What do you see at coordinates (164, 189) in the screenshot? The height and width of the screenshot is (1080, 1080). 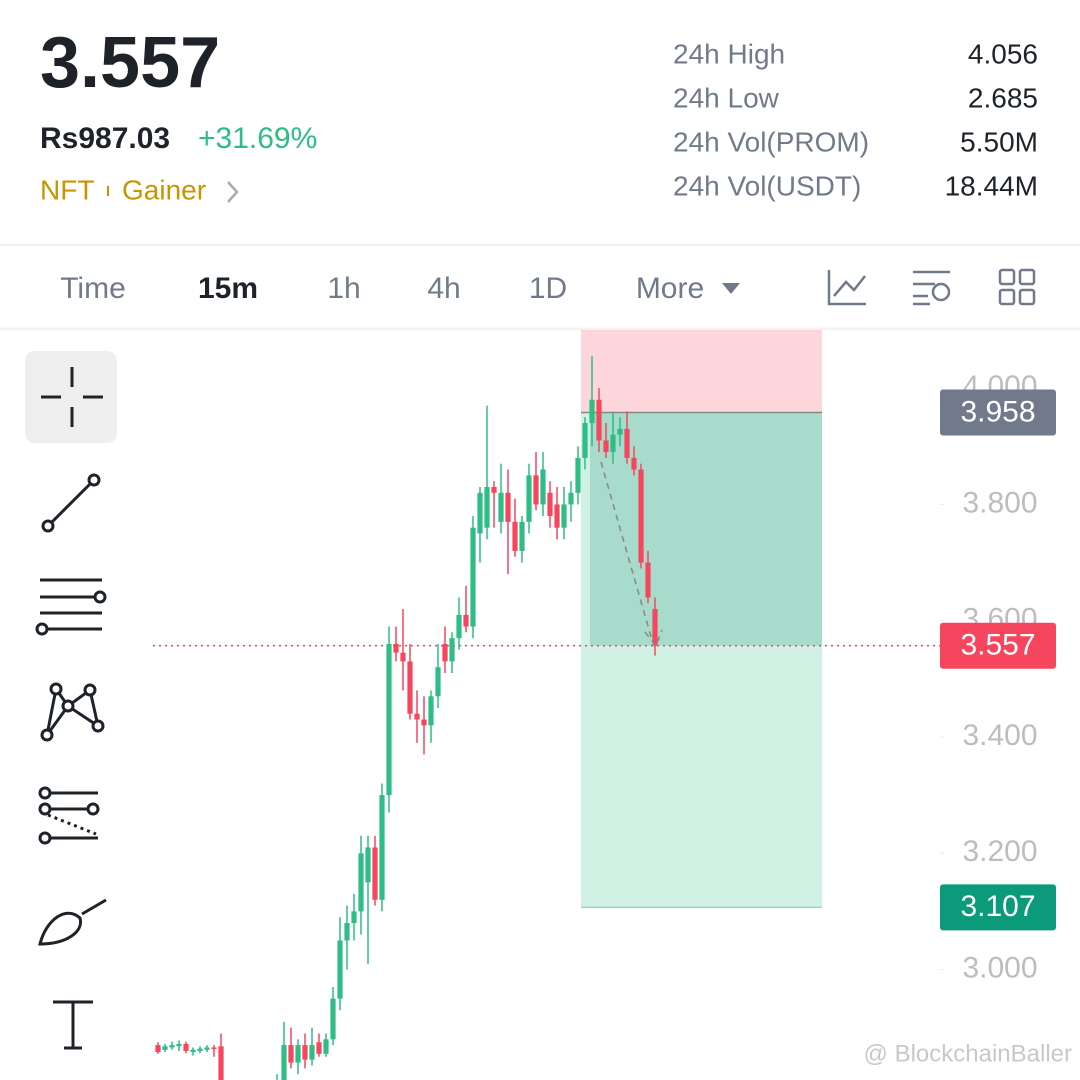 I see `tag: Gainer` at bounding box center [164, 189].